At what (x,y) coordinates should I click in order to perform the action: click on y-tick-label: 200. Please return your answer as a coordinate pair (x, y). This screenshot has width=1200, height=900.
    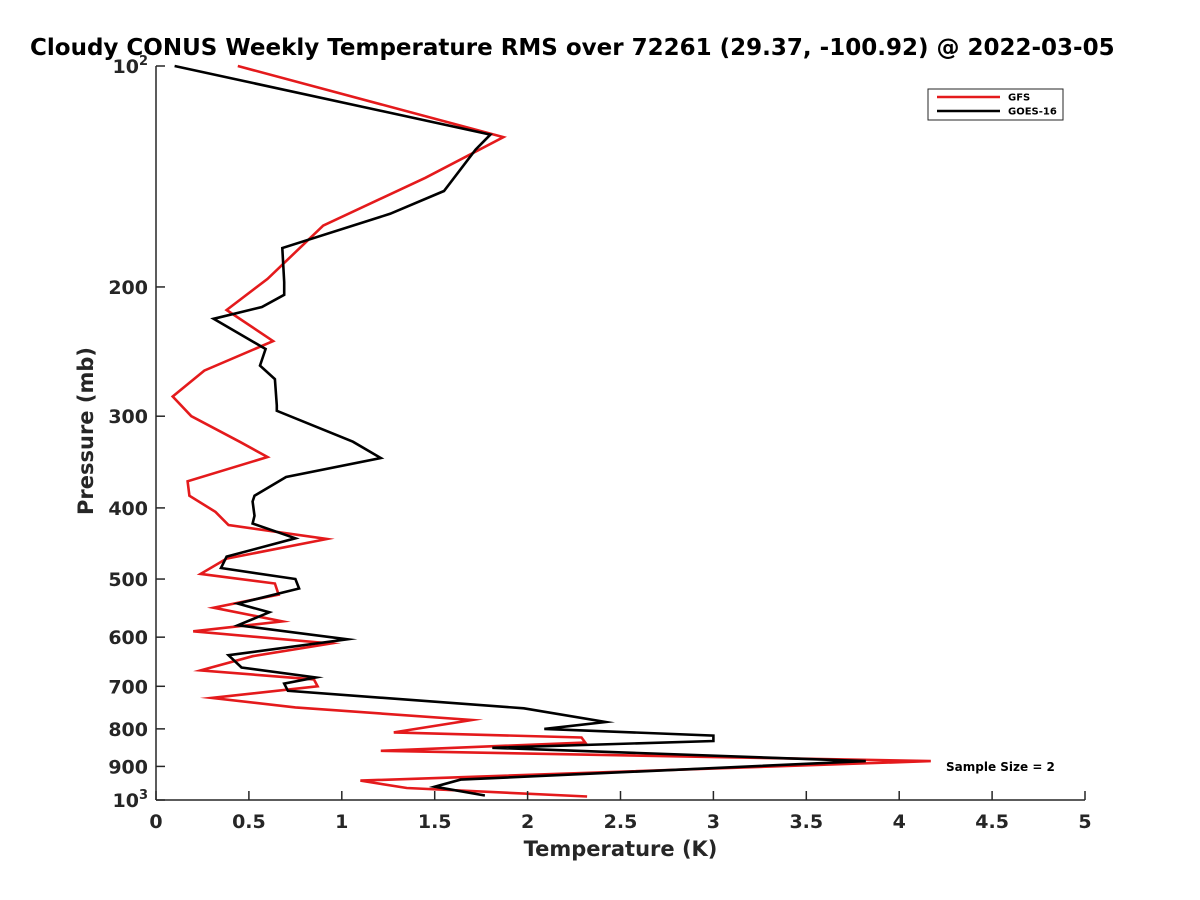
    Looking at the image, I should click on (128, 288).